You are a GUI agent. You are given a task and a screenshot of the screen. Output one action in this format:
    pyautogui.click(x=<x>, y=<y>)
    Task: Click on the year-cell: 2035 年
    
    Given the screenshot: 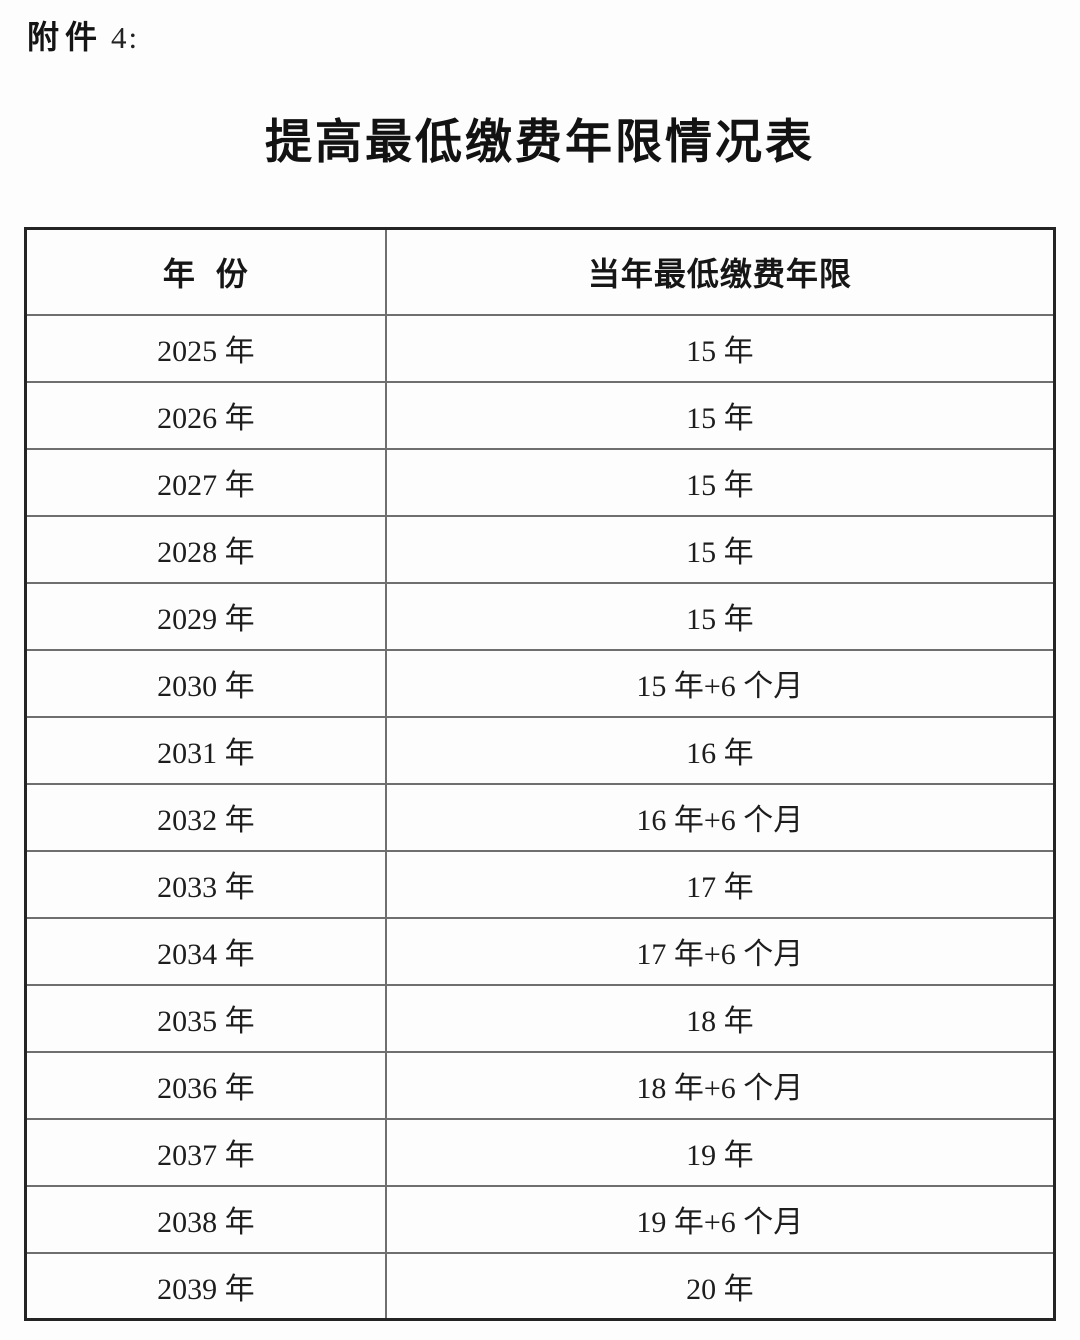 What is the action you would take?
    pyautogui.click(x=205, y=1018)
    